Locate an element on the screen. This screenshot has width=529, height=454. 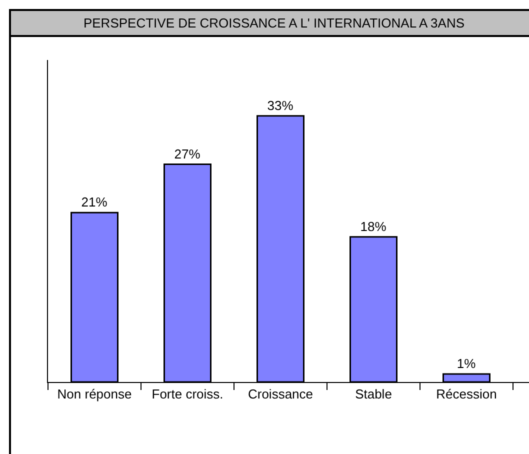
data-label: 21% is located at coordinates (94, 202).